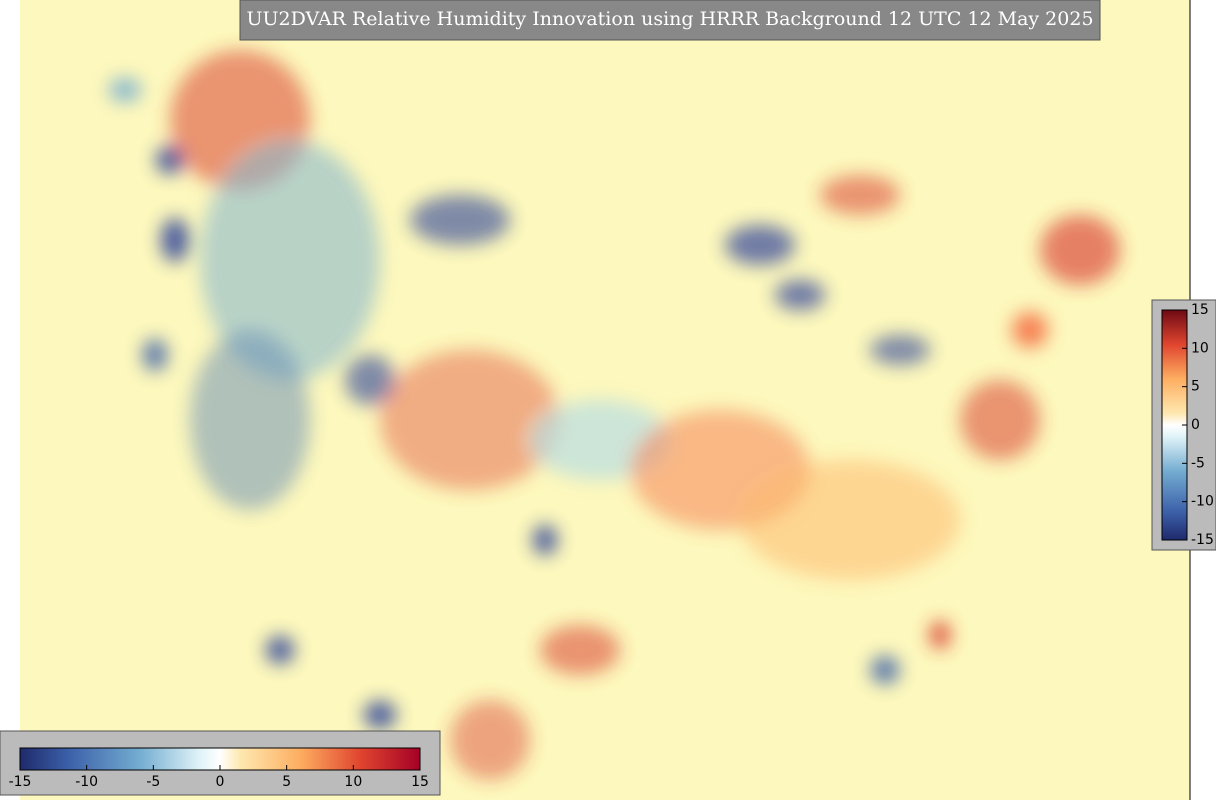  Describe the element at coordinates (220, 763) in the screenshot. I see `horizontal-colorbar: -15 -10 -5 0 5 10 15` at that location.